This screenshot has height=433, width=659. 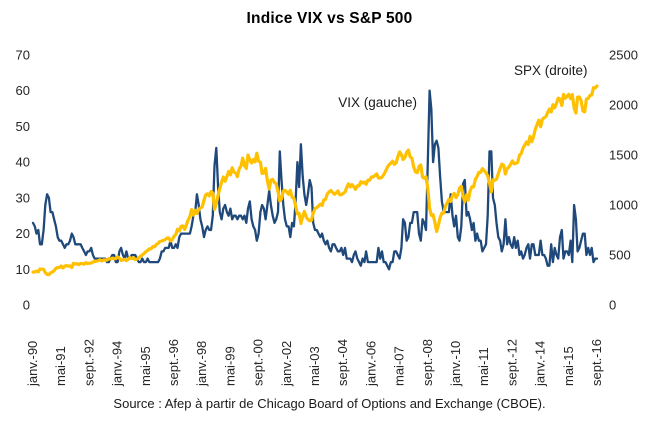 What do you see at coordinates (455, 364) in the screenshot?
I see `x-axis-tick-label: janv.-10` at bounding box center [455, 364].